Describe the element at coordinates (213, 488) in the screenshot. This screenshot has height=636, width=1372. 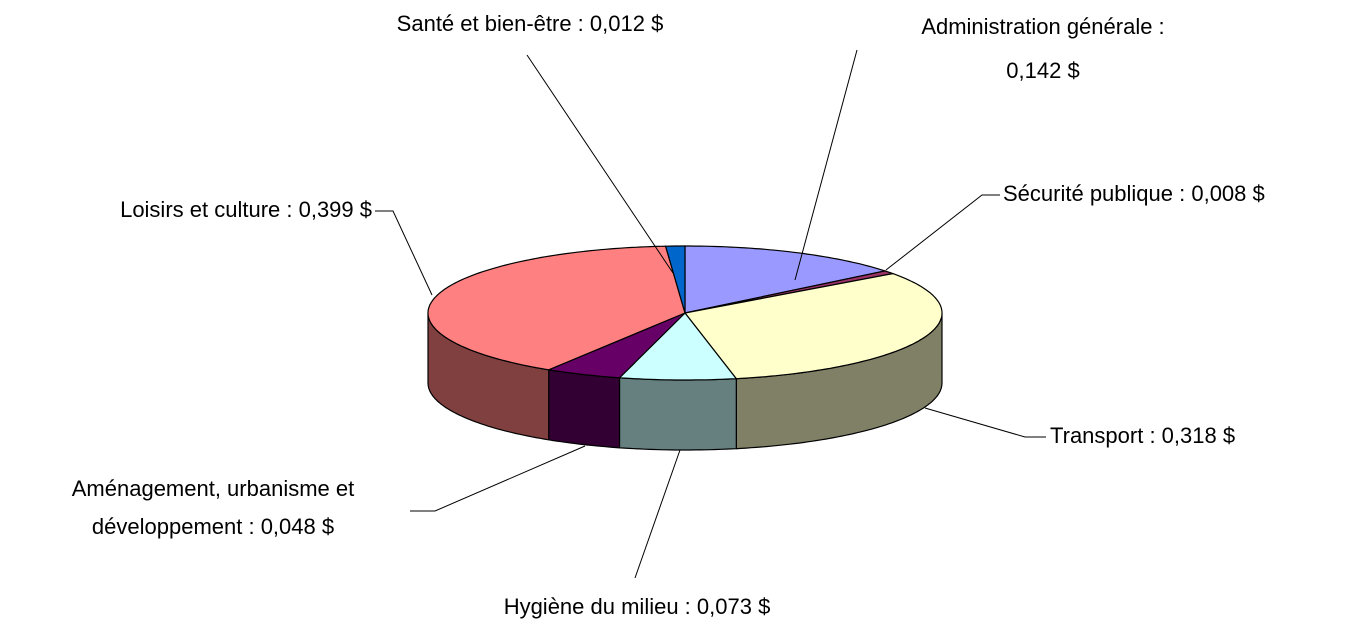
I see `data-label-line: Aménagement, urbanisme et` at that location.